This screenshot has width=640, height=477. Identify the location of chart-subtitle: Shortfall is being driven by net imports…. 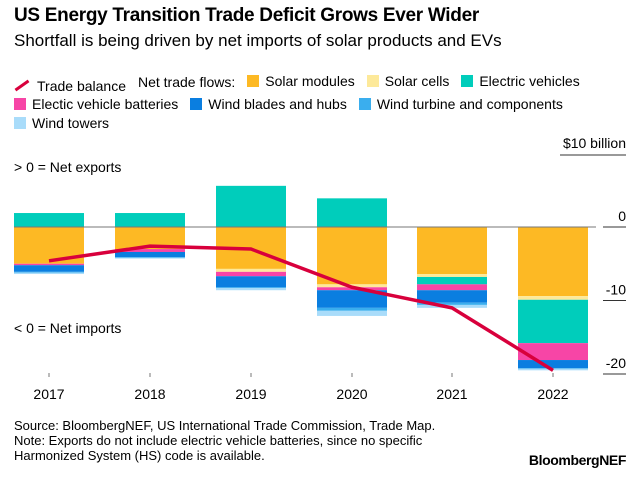
(258, 40).